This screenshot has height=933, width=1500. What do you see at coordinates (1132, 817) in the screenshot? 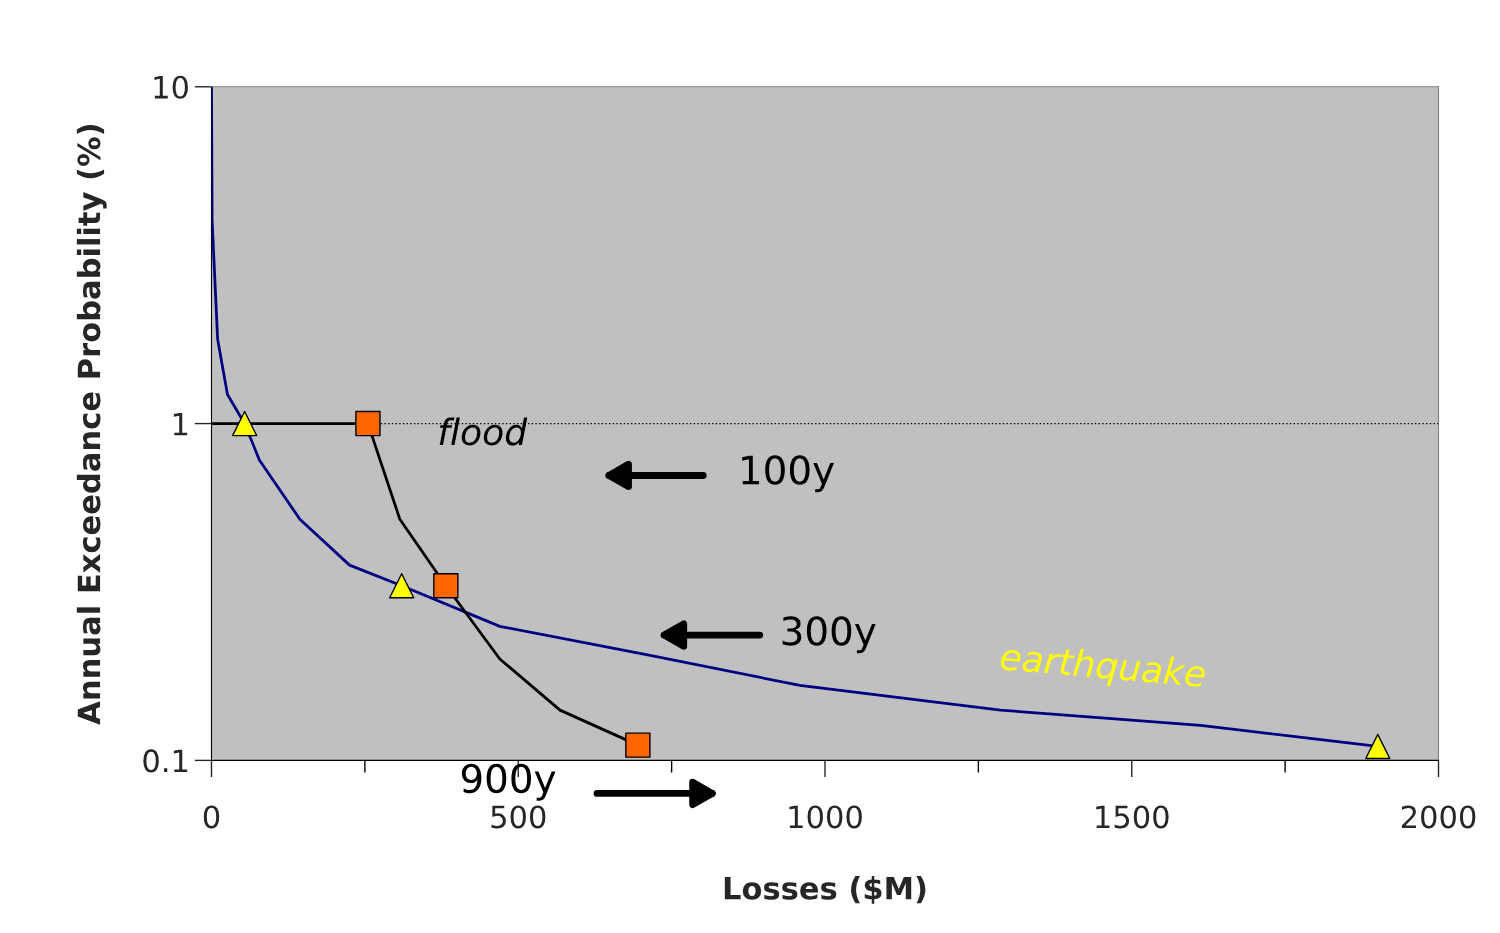
I see `x-tick-label: 1500` at bounding box center [1132, 817].